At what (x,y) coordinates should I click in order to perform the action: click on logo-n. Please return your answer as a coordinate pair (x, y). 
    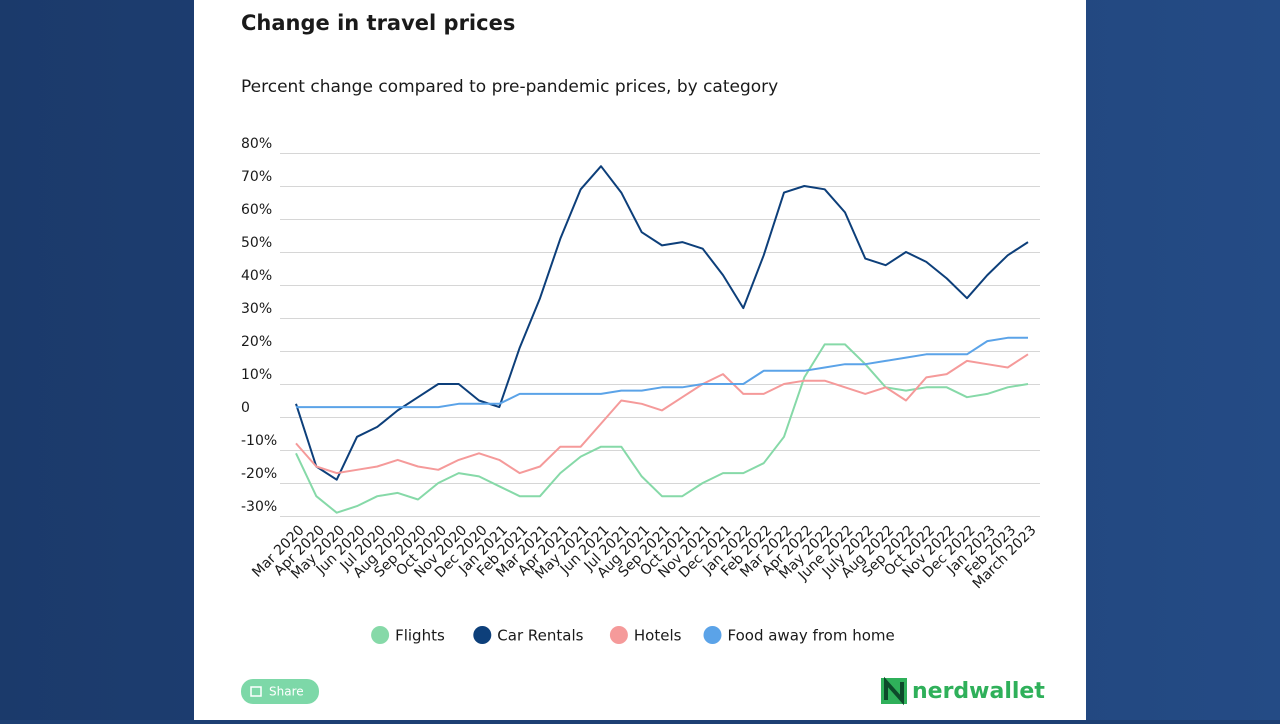
    Looking at the image, I should click on (894, 691).